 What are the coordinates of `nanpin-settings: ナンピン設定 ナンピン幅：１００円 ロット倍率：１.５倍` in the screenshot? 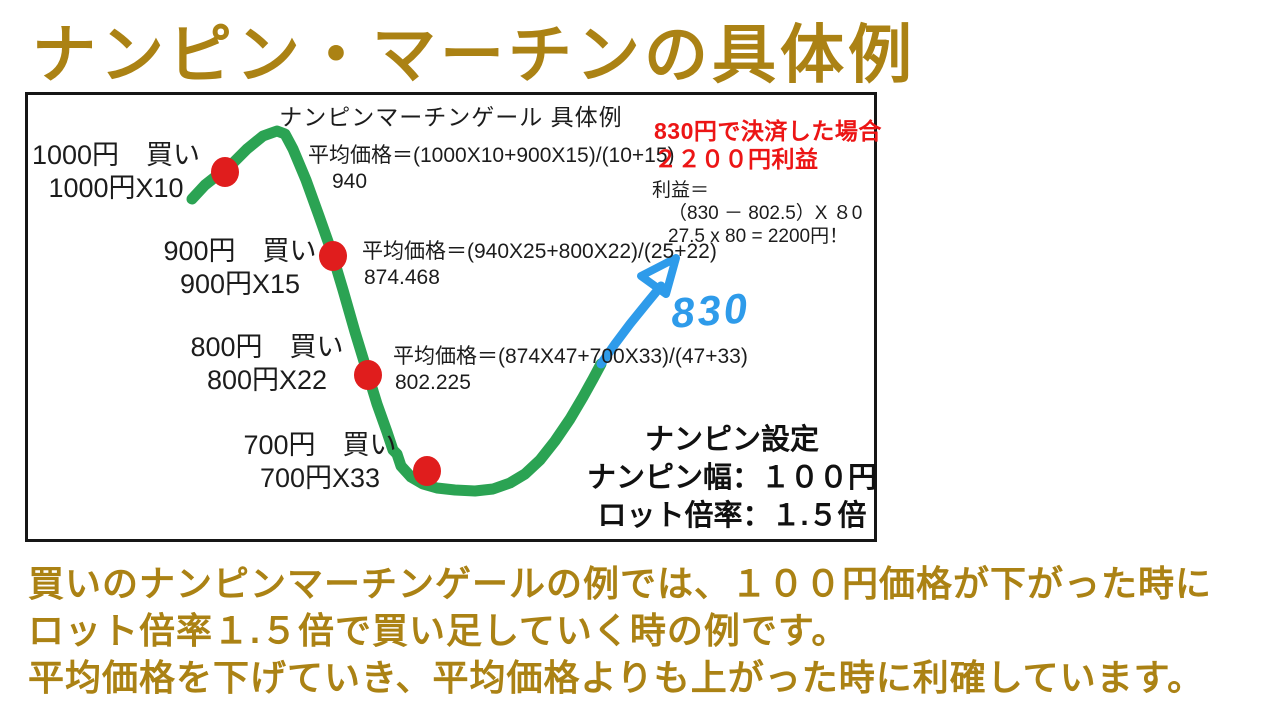 It's located at (732, 478).